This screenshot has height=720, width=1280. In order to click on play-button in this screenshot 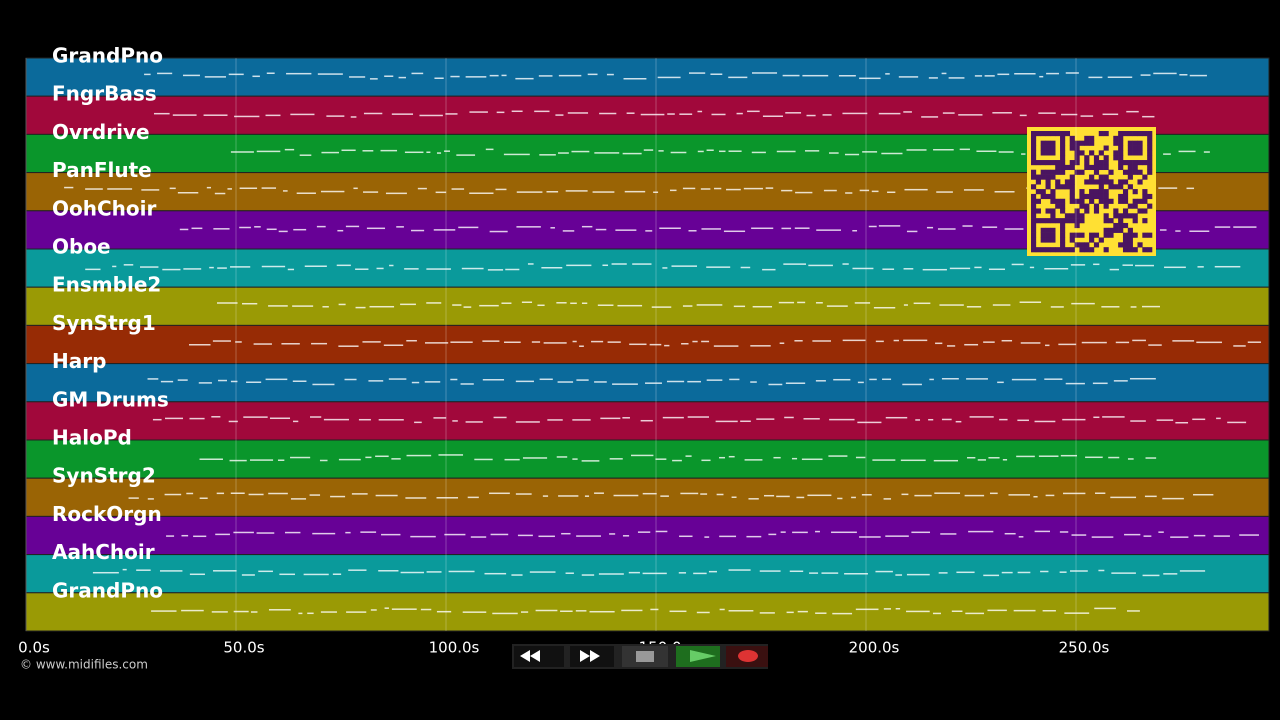, I will do `click(698, 656)`.